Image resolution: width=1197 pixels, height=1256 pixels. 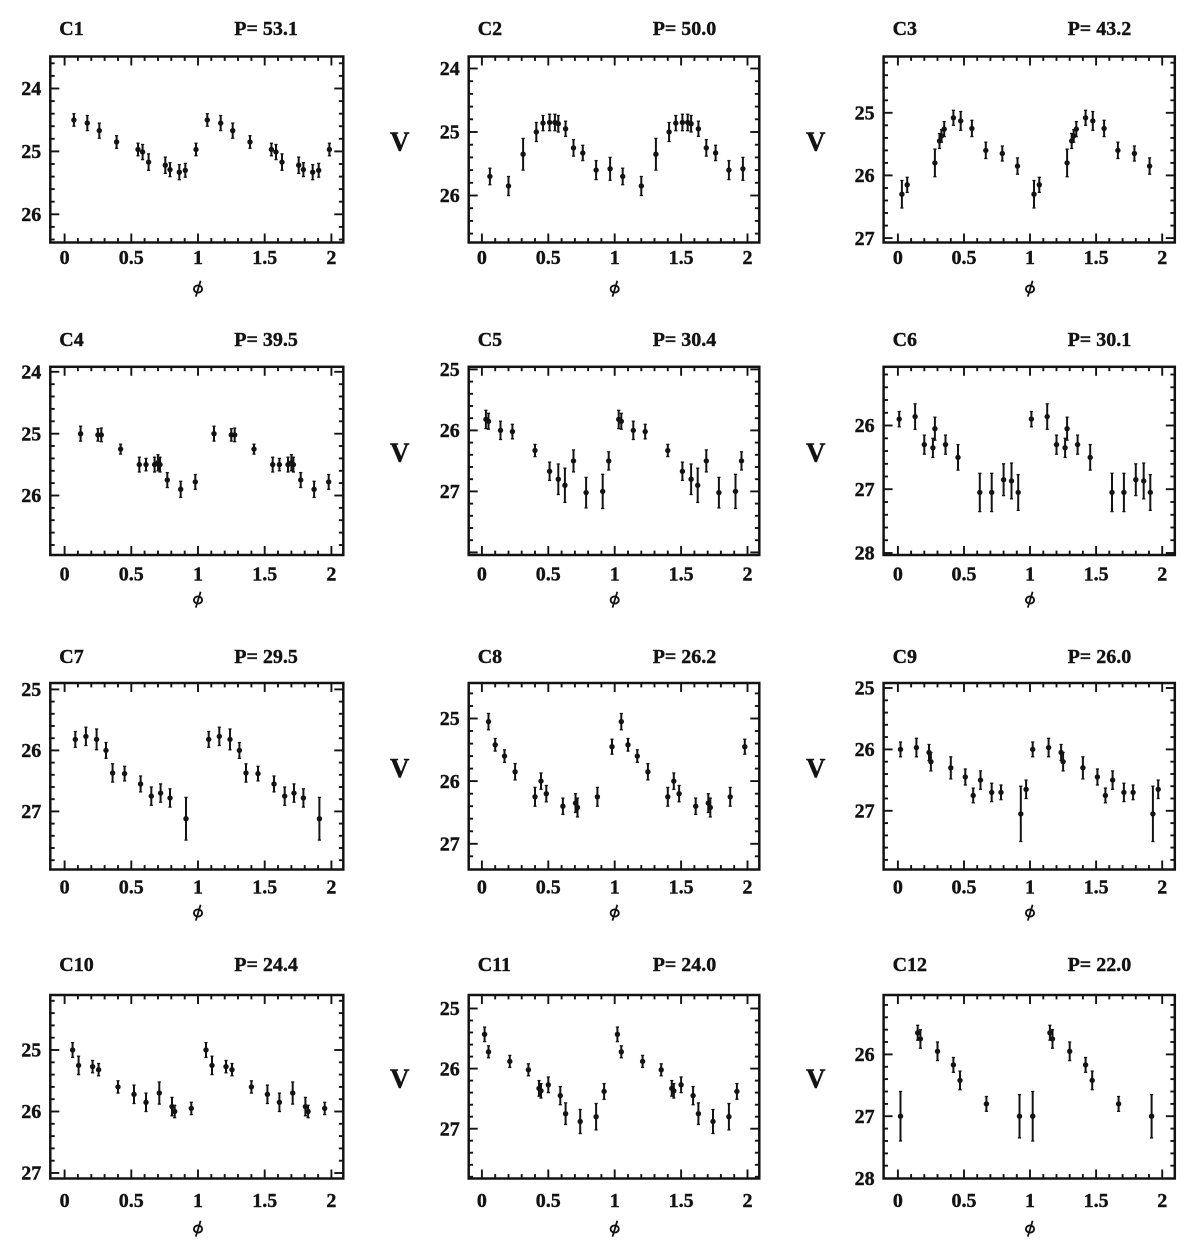 What do you see at coordinates (71, 657) in the screenshot?
I see `svg-text: C7` at bounding box center [71, 657].